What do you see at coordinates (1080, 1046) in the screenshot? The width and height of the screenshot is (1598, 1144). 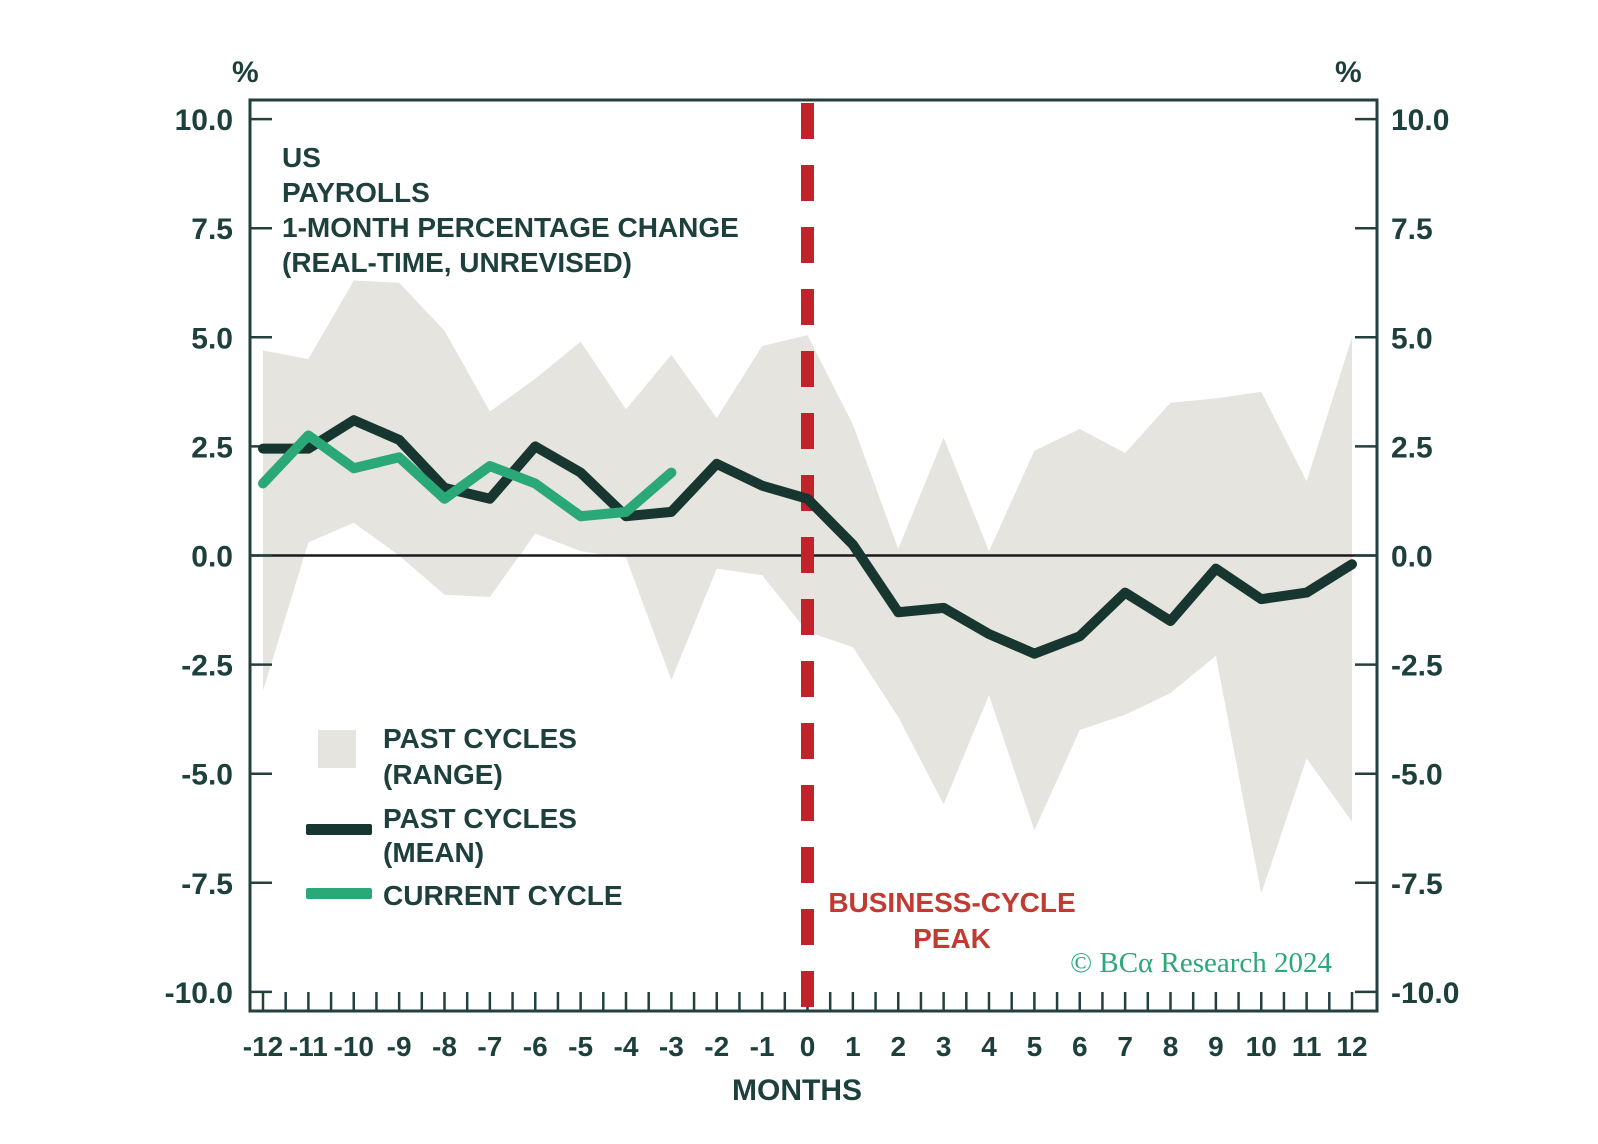 I see `x-tick-label: 6` at bounding box center [1080, 1046].